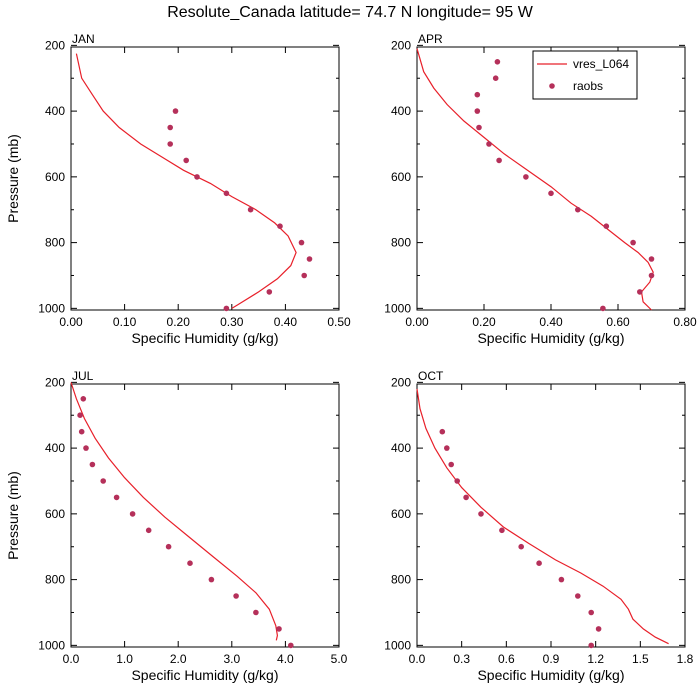 The width and height of the screenshot is (700, 700). Describe the element at coordinates (585, 75) in the screenshot. I see `legend-box` at that location.